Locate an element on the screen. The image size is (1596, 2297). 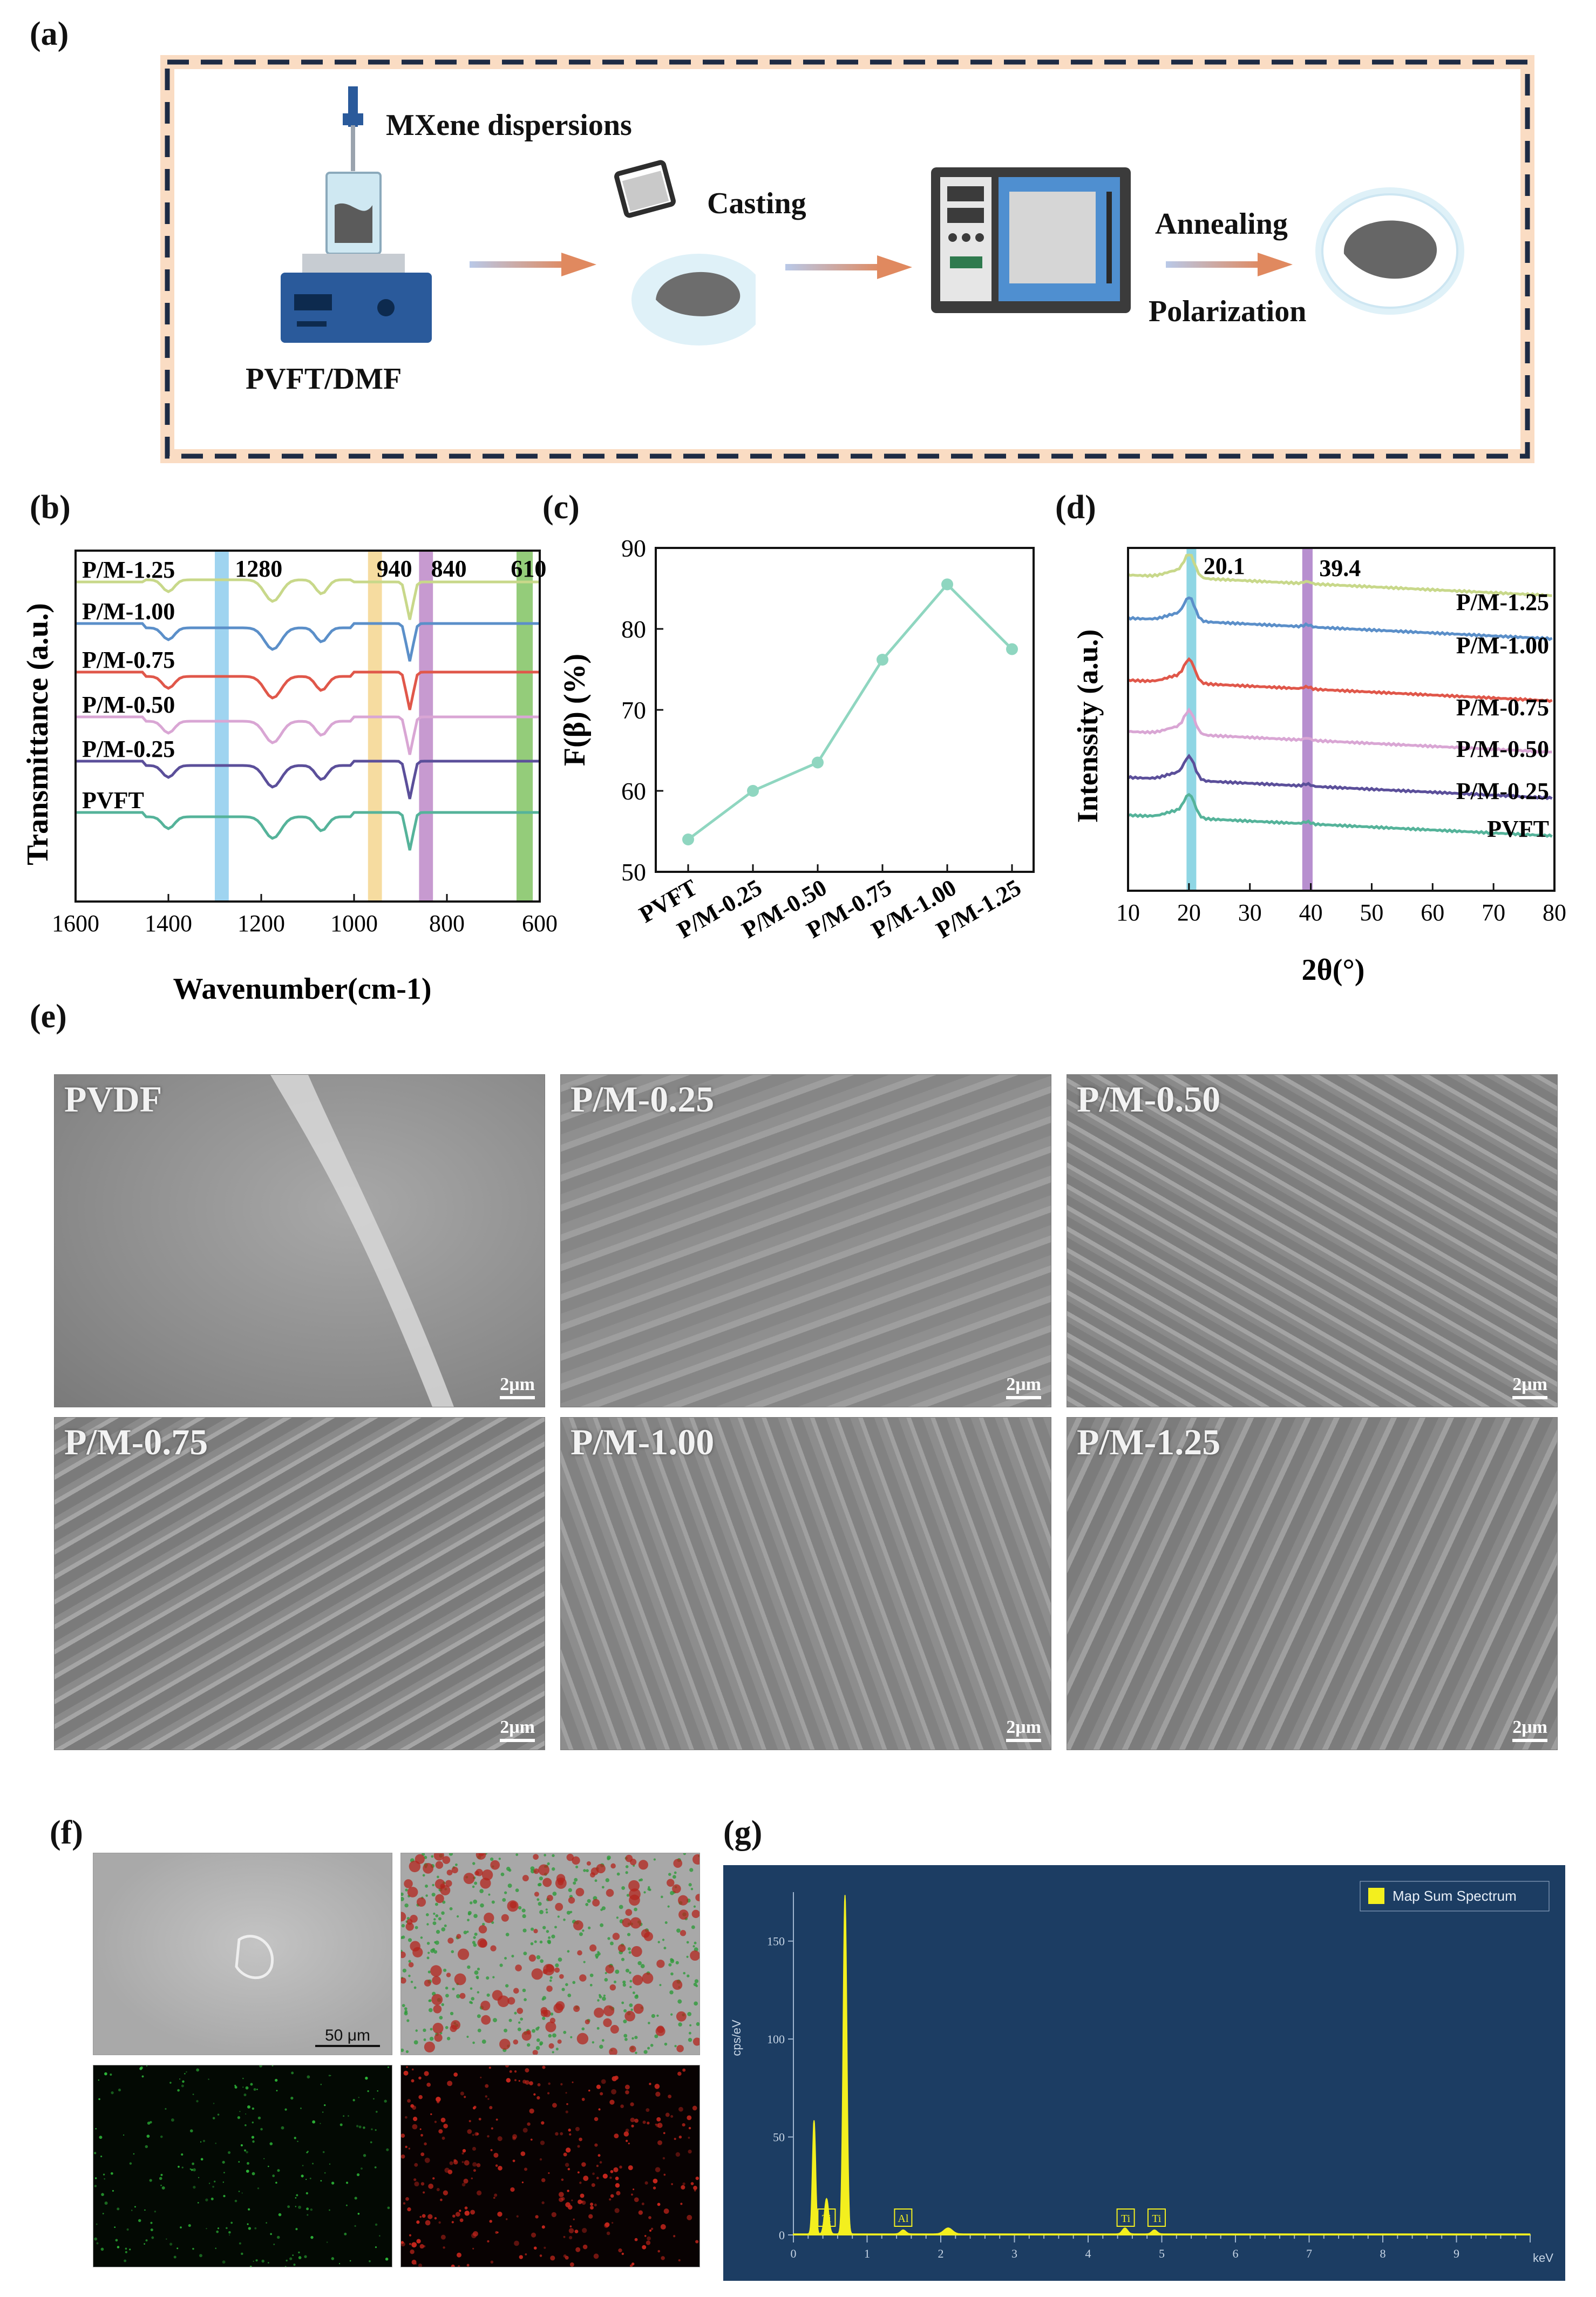
f-beta-y-tick: 70 is located at coordinates (633, 710).